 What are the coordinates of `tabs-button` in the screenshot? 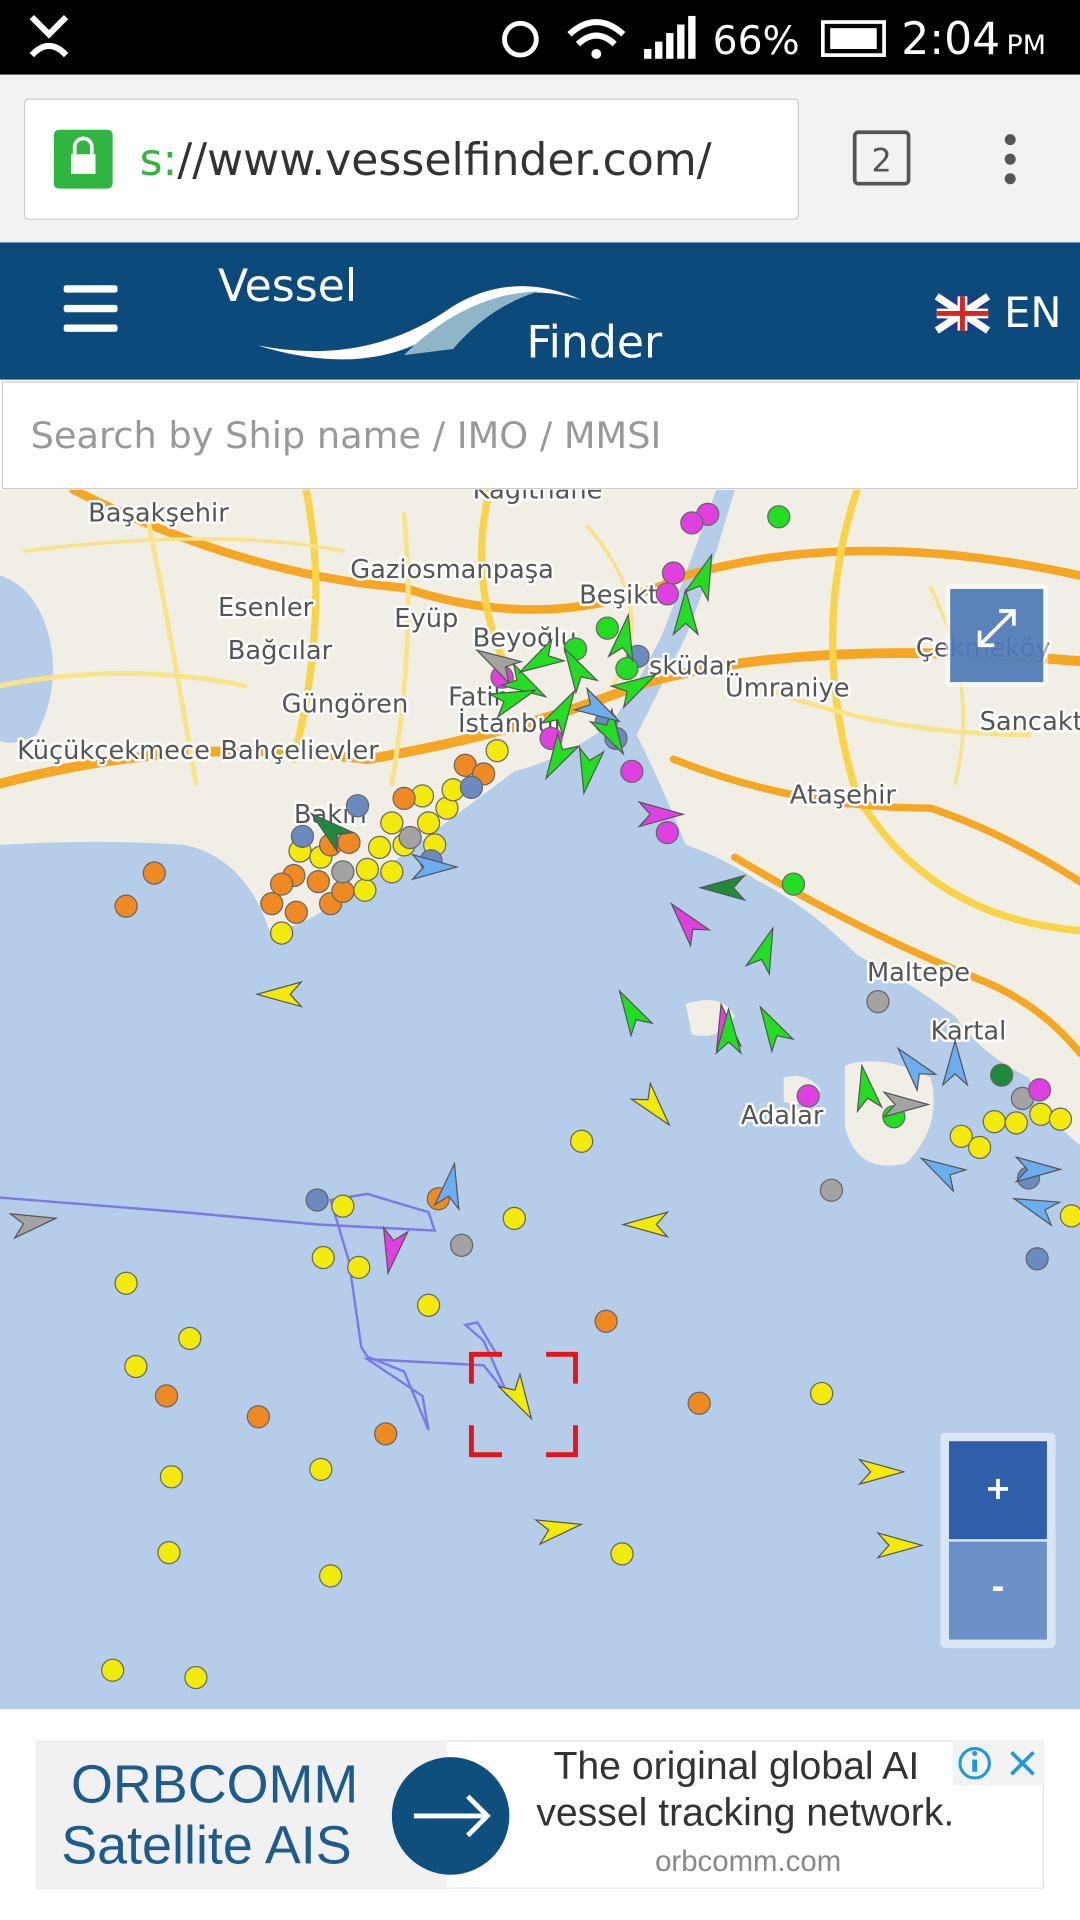 It's located at (881, 158).